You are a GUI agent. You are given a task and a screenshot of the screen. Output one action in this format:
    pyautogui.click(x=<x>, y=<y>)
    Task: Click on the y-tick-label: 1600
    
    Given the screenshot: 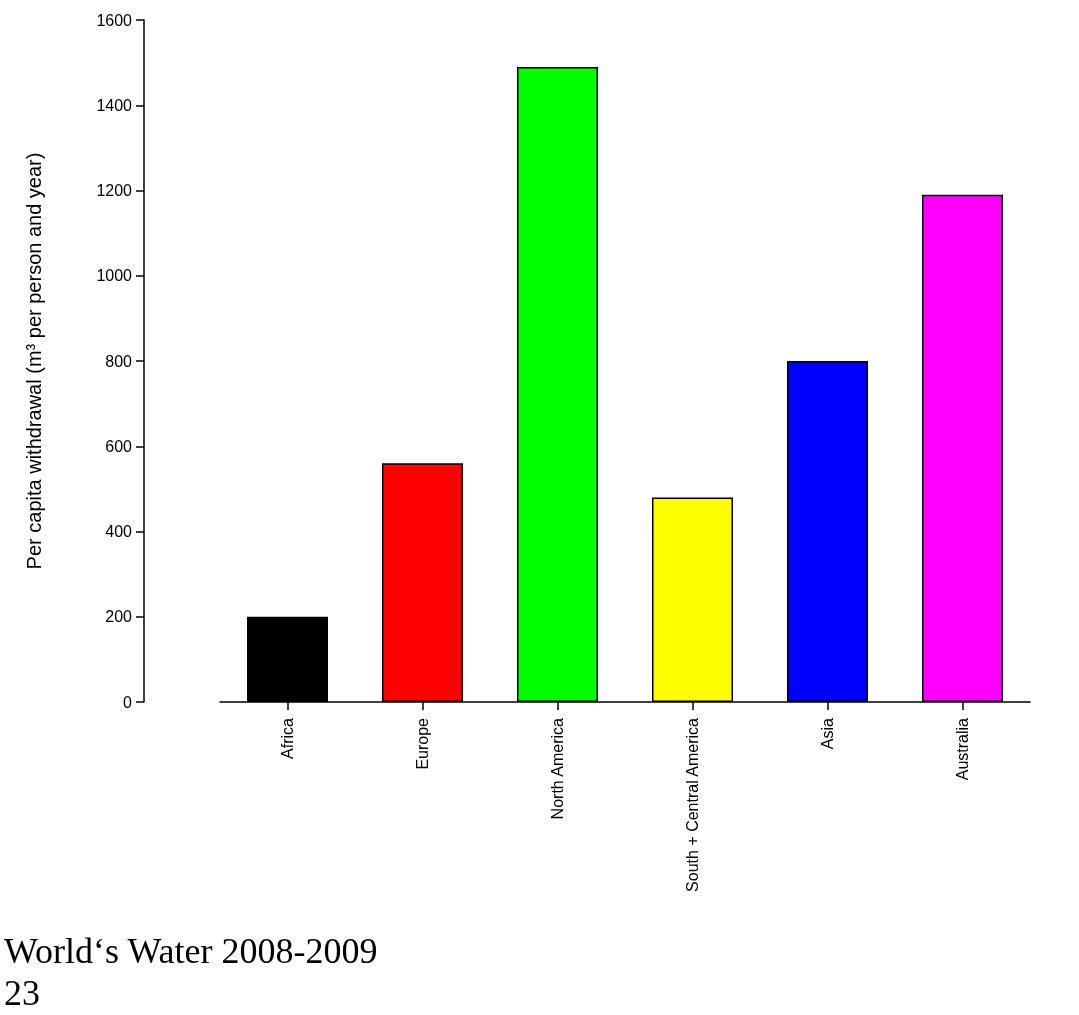 What is the action you would take?
    pyautogui.click(x=114, y=20)
    